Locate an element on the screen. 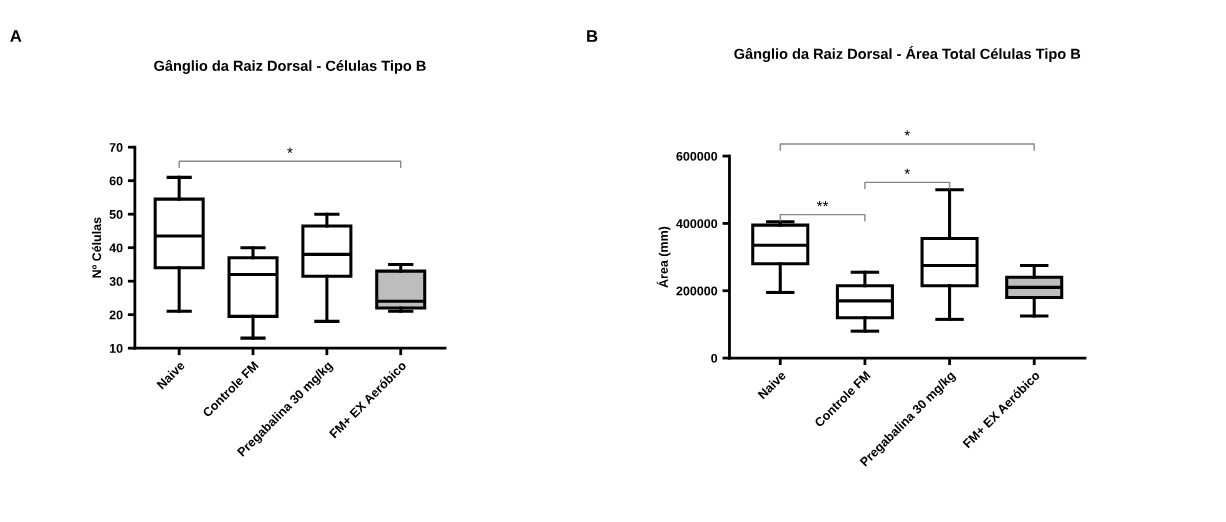 The height and width of the screenshot is (522, 1226). y-tick-label: 600000 is located at coordinates (697, 156).